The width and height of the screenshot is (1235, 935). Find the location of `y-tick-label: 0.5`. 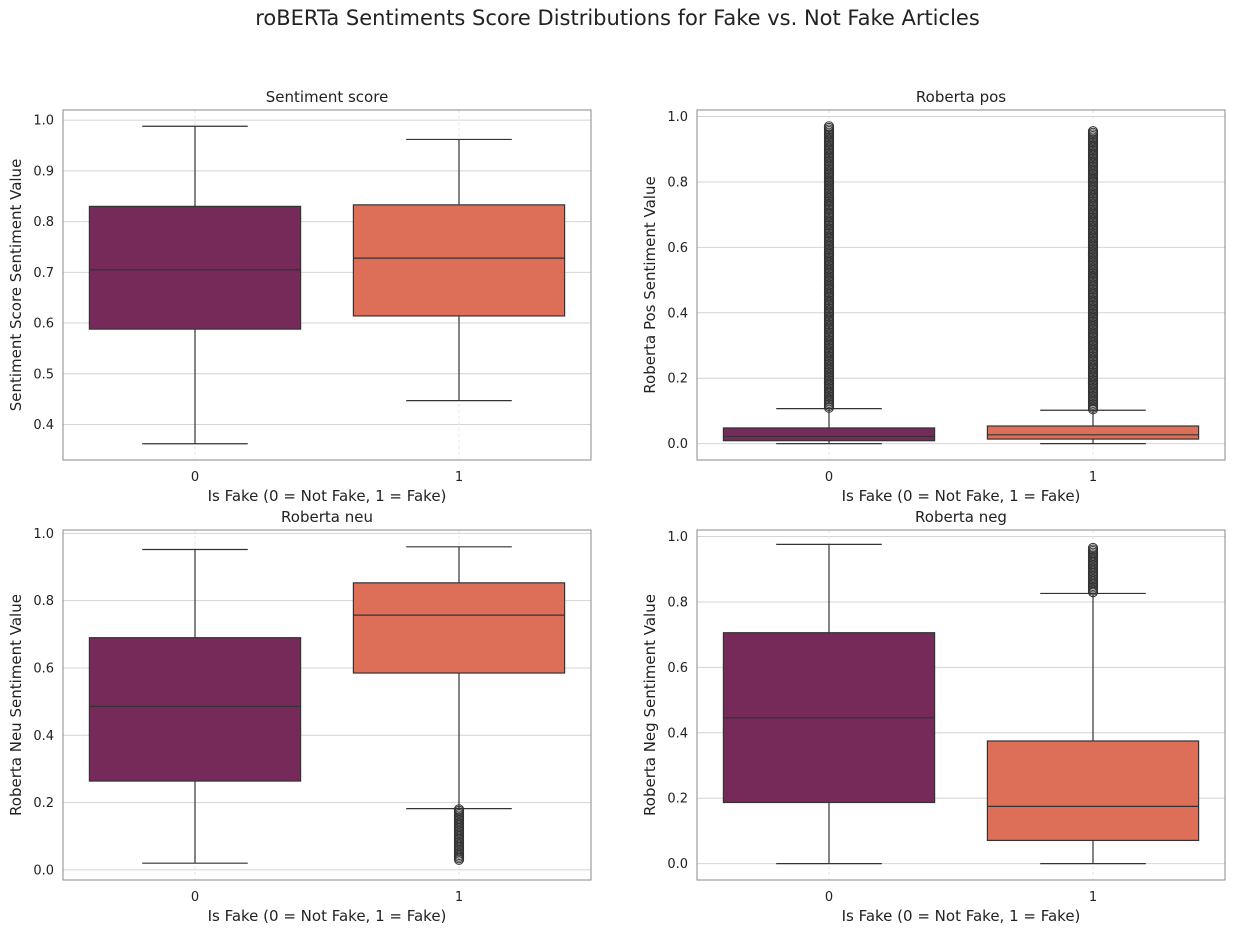

y-tick-label: 0.5 is located at coordinates (43, 374).